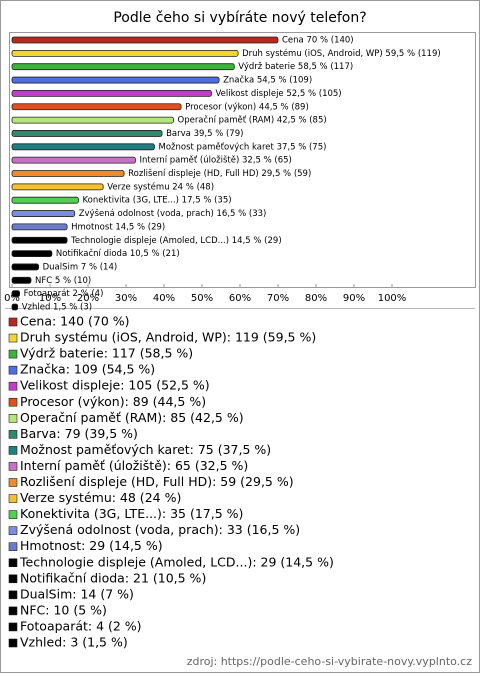  I want to click on legend-label: Konektivita (3G, LTE...): 35 (17,5 %), so click(131, 513).